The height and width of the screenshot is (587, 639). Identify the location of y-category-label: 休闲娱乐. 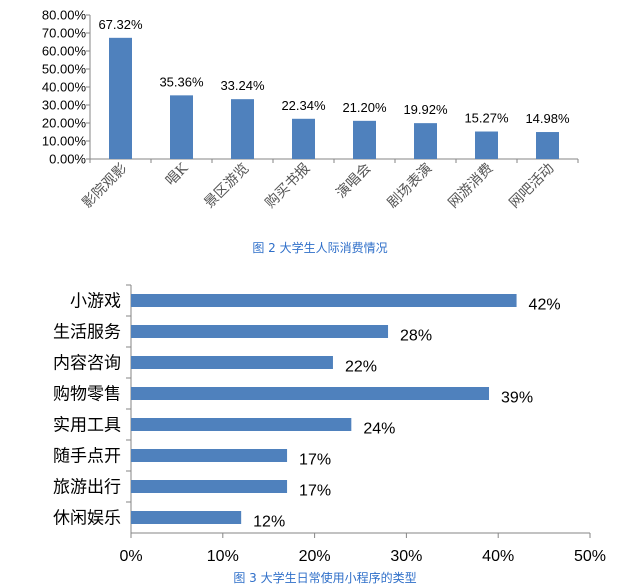
(87, 519).